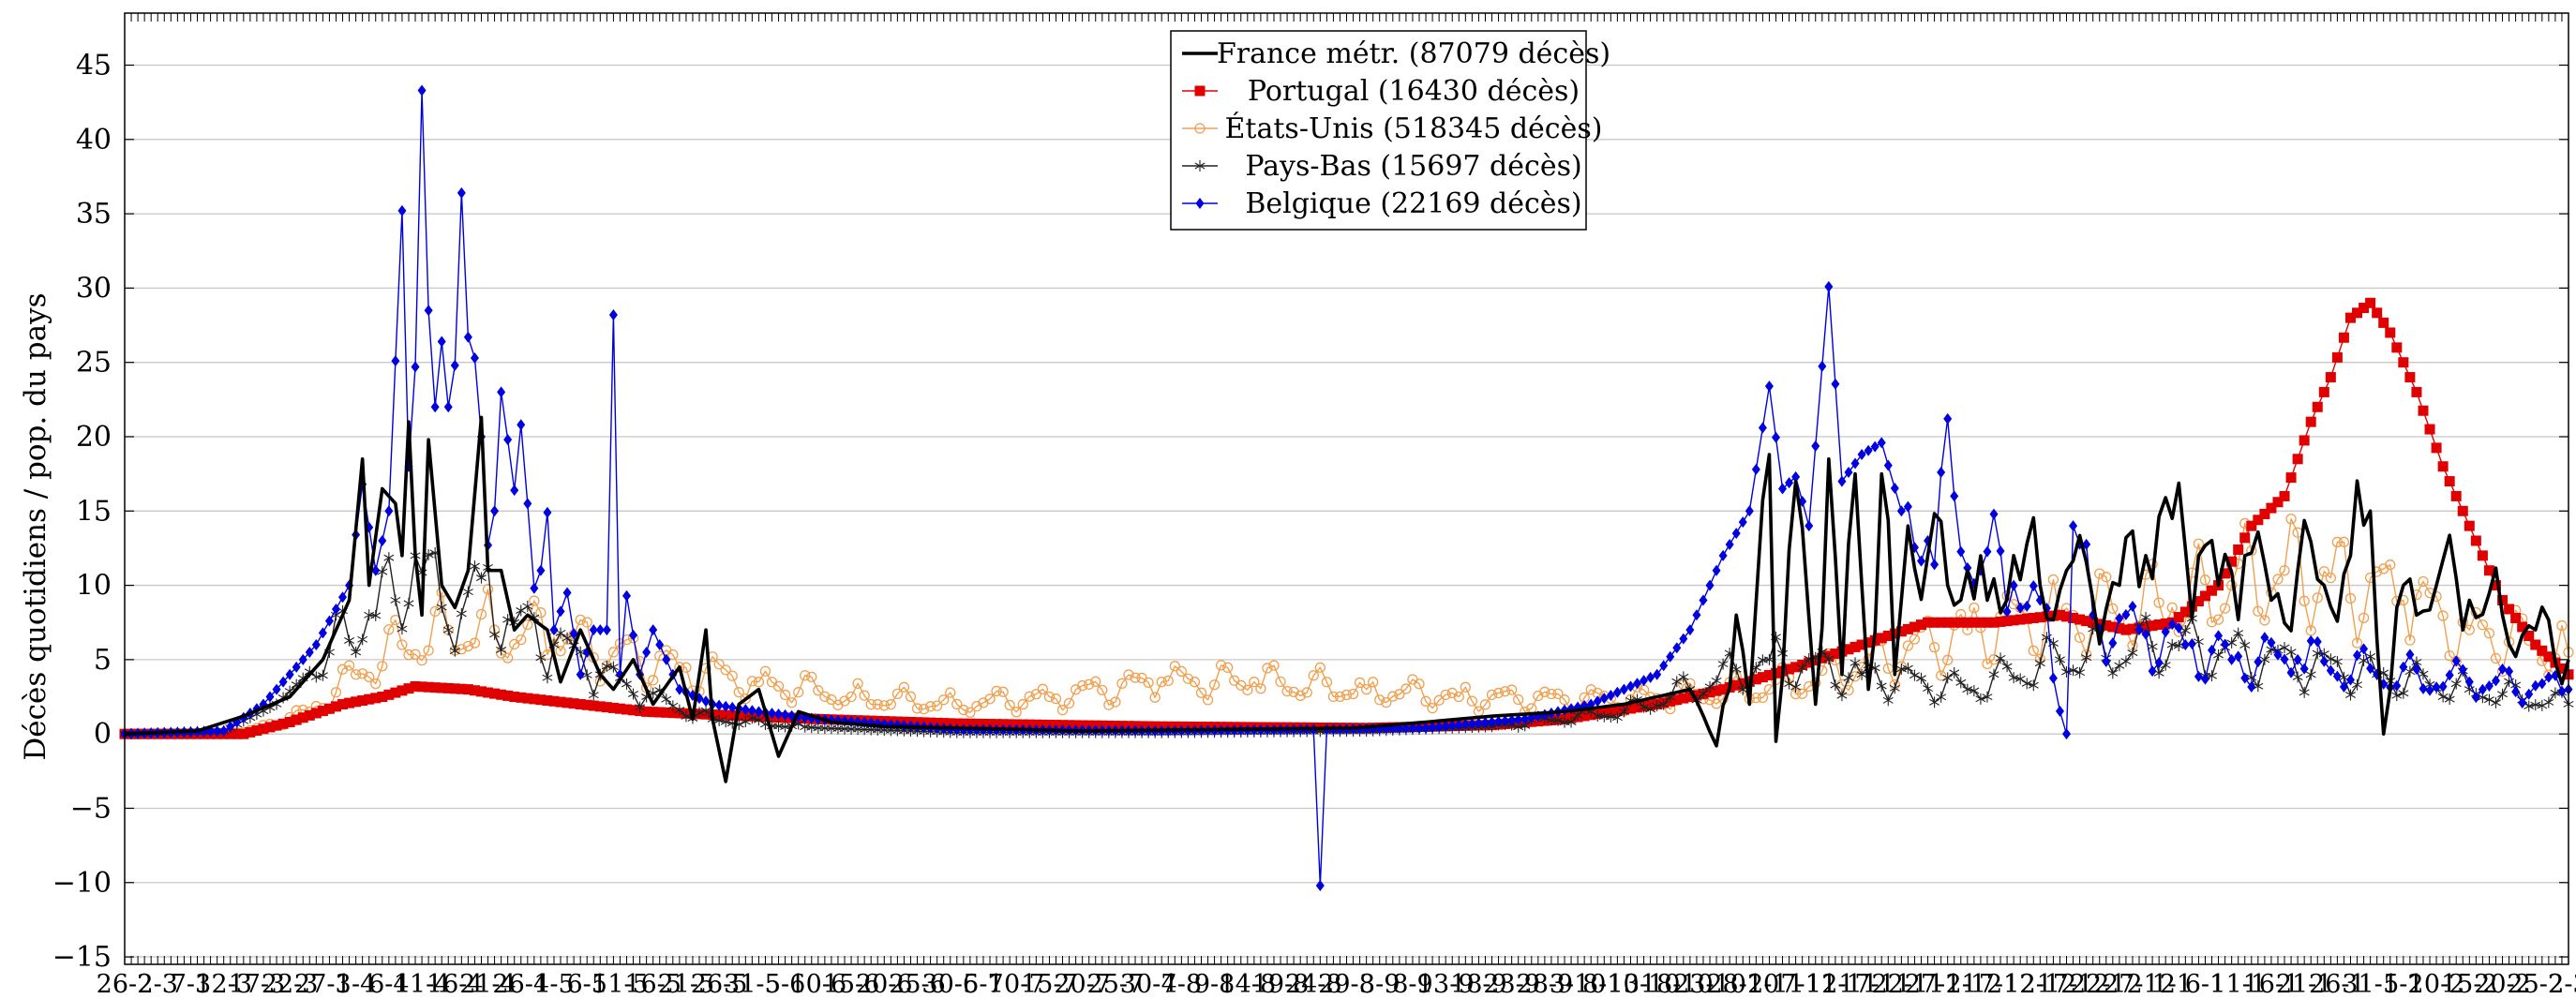 This screenshot has height=999, width=2576. Describe the element at coordinates (1392, 128) in the screenshot. I see `legend-entry: États-Unis (518345 décès)` at that location.